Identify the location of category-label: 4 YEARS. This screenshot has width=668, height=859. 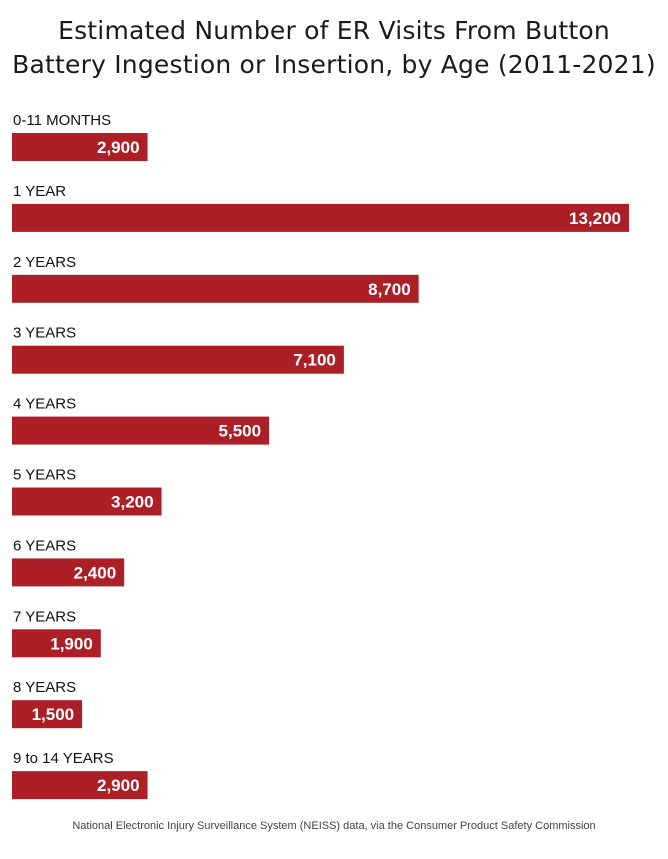
(44, 404).